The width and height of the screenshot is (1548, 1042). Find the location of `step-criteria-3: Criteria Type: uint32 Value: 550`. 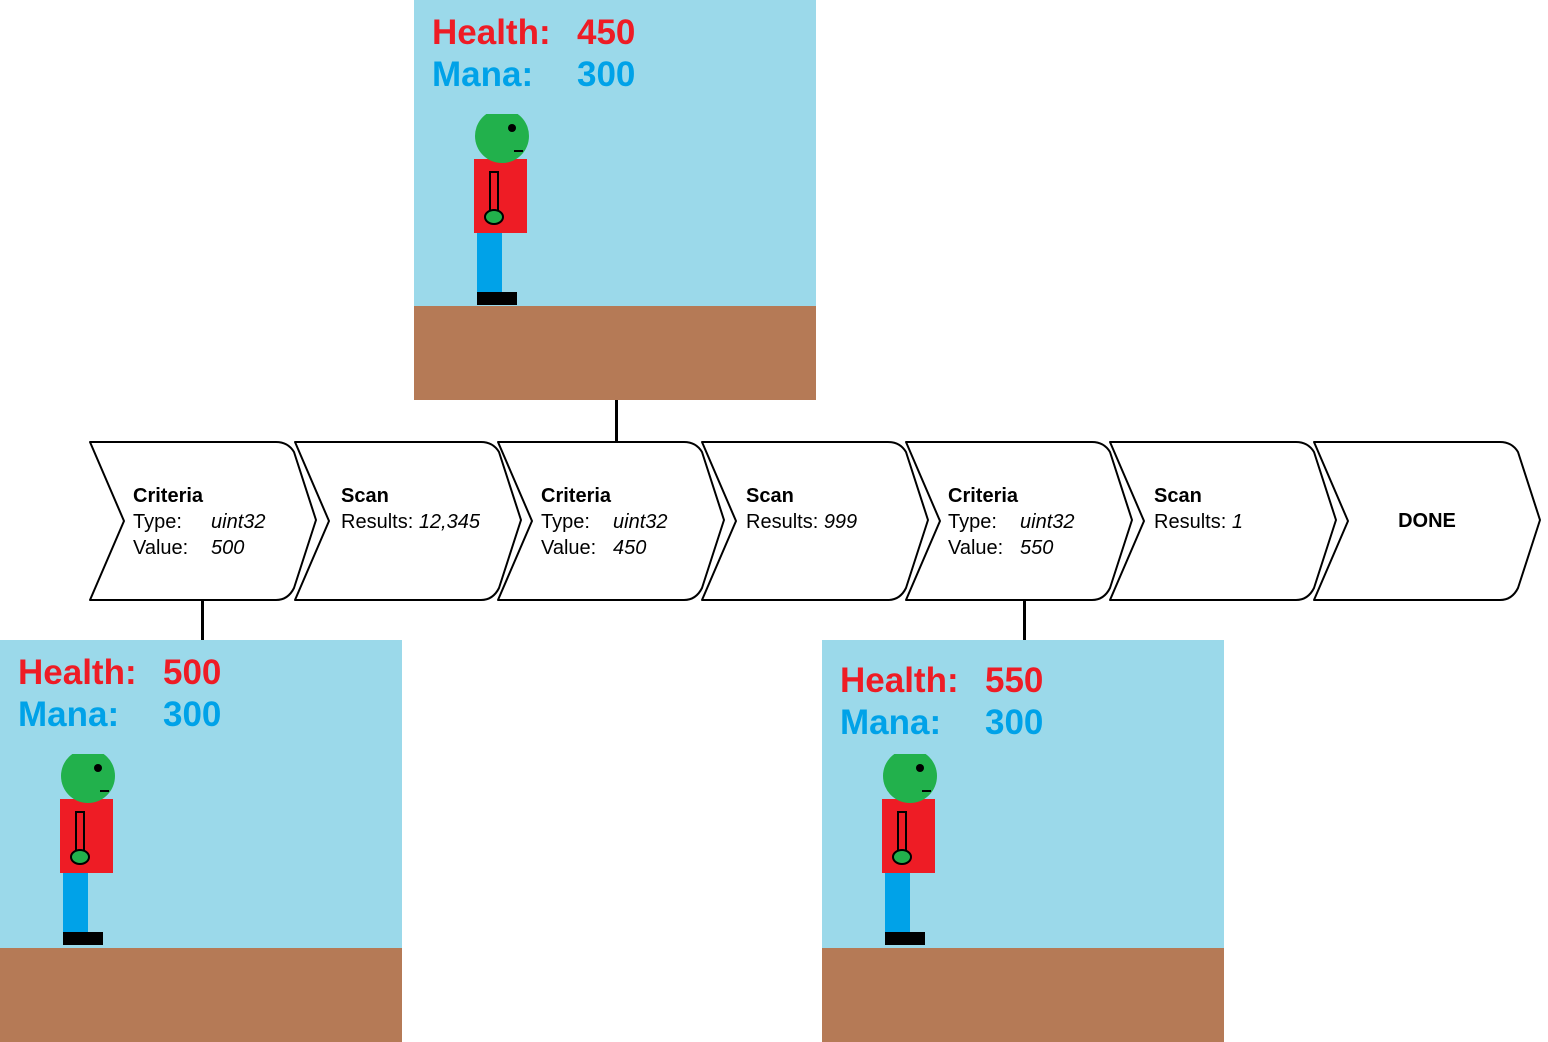

step-criteria-3: Criteria Type: uint32 Value: 550 is located at coordinates (1019, 521).